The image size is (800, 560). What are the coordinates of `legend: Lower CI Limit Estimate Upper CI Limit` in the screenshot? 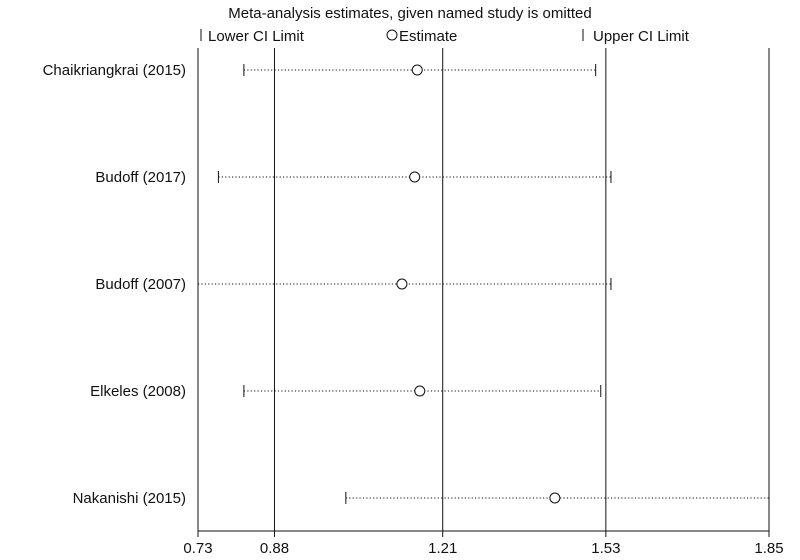 It's located at (445, 36).